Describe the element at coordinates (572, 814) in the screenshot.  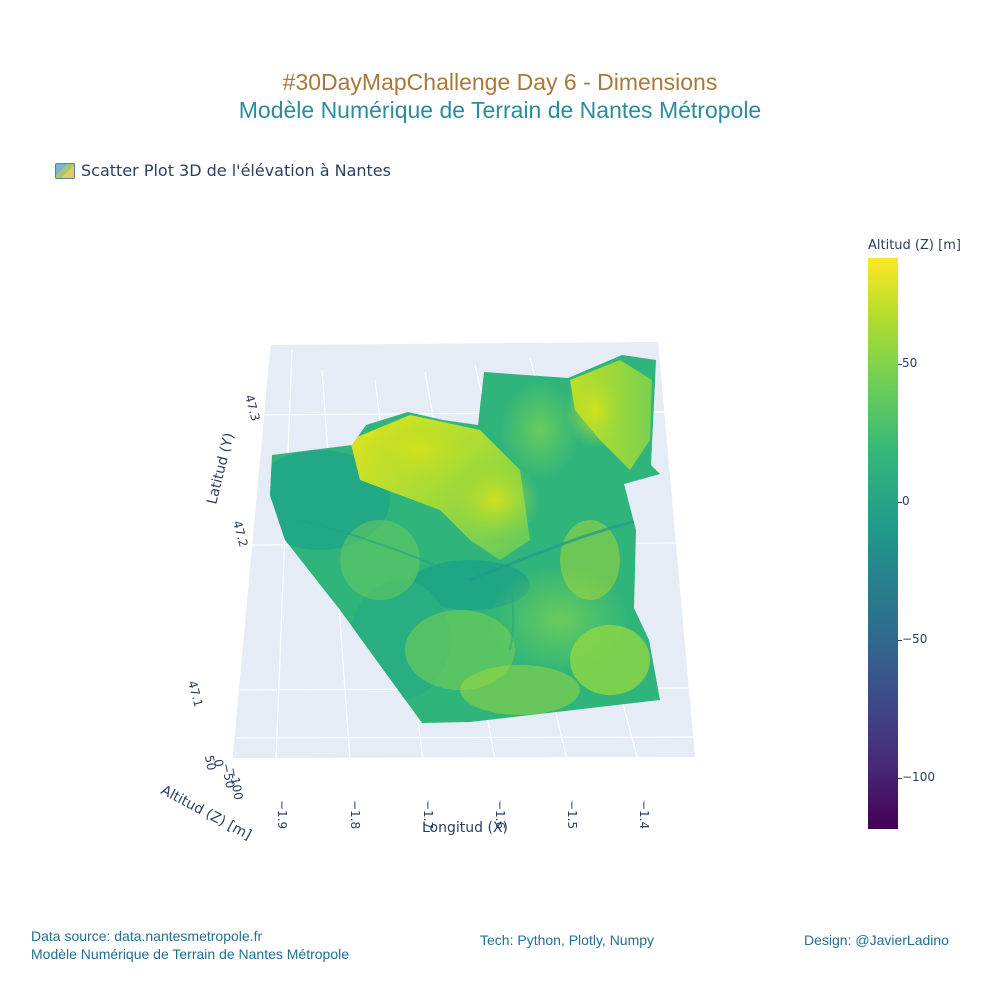
I see `x-tick: −1.5` at that location.